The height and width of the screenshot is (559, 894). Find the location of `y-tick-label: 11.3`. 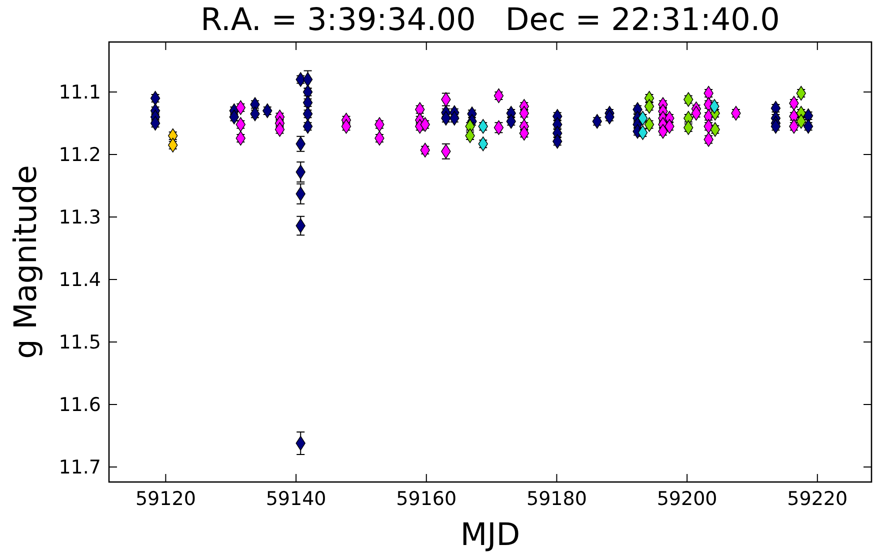

y-tick-label: 11.3 is located at coordinates (79, 217).